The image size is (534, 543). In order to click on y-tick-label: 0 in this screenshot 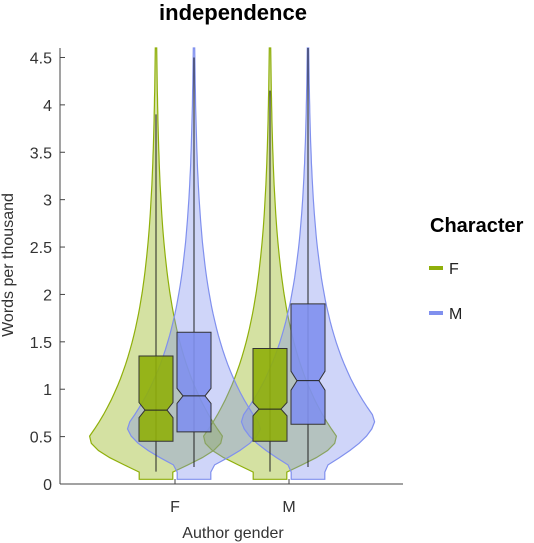, I will do `click(47, 485)`.